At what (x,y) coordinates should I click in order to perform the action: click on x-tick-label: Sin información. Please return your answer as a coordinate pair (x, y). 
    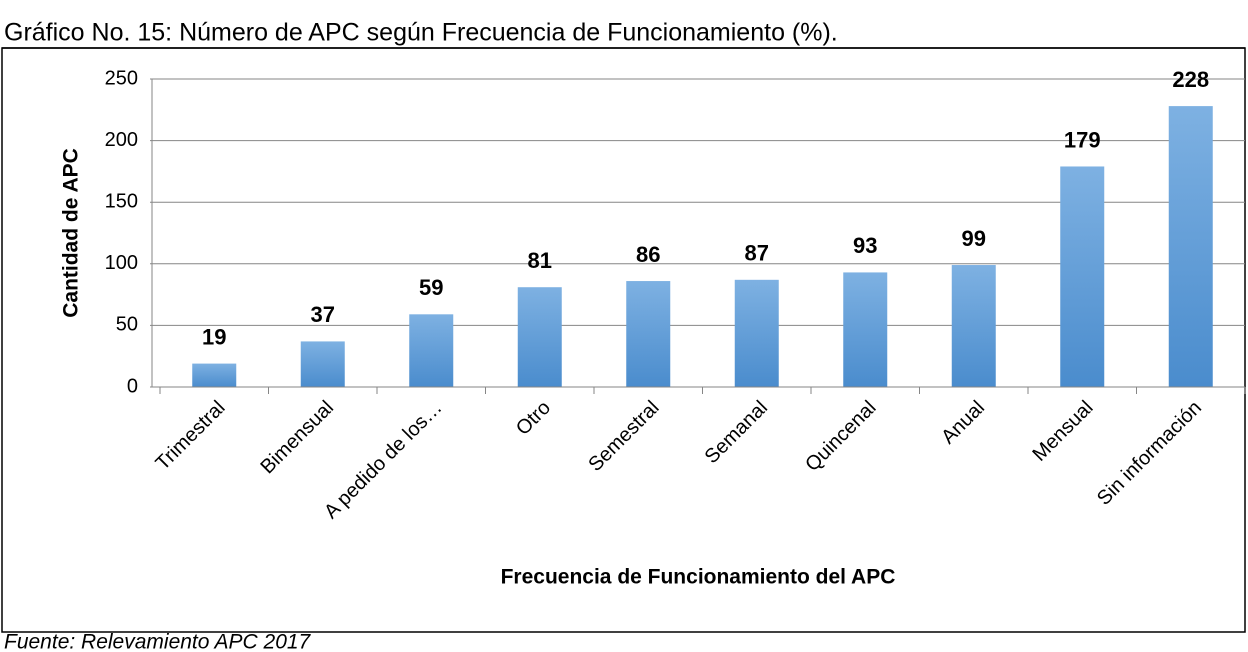
    Looking at the image, I should click on (1149, 453).